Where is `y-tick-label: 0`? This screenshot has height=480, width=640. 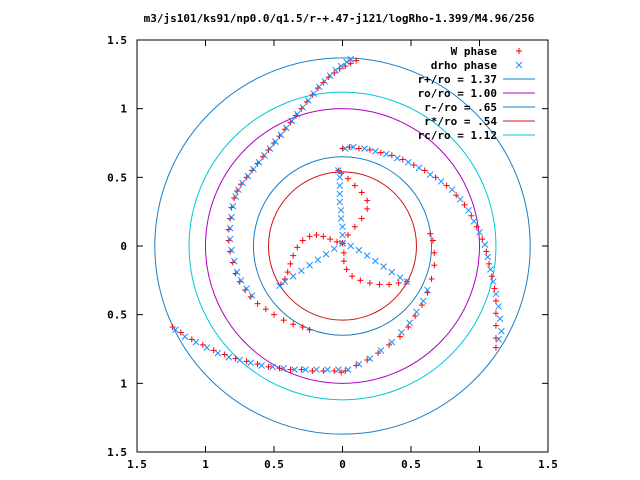 y-tick-label: 0 is located at coordinates (123, 246).